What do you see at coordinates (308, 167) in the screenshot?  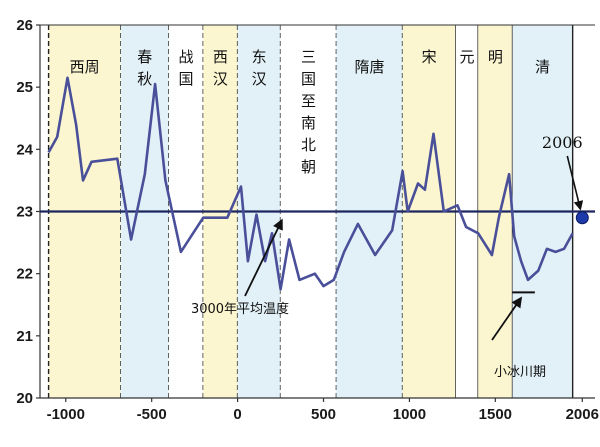 I see `svg-text: 朝` at bounding box center [308, 167].